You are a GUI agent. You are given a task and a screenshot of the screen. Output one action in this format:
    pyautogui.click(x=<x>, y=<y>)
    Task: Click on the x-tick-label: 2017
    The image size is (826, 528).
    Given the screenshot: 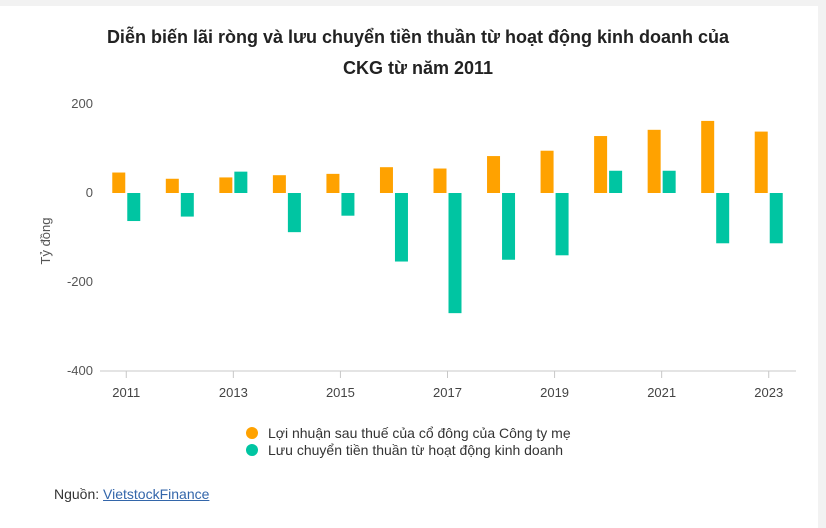 What is the action you would take?
    pyautogui.click(x=447, y=392)
    